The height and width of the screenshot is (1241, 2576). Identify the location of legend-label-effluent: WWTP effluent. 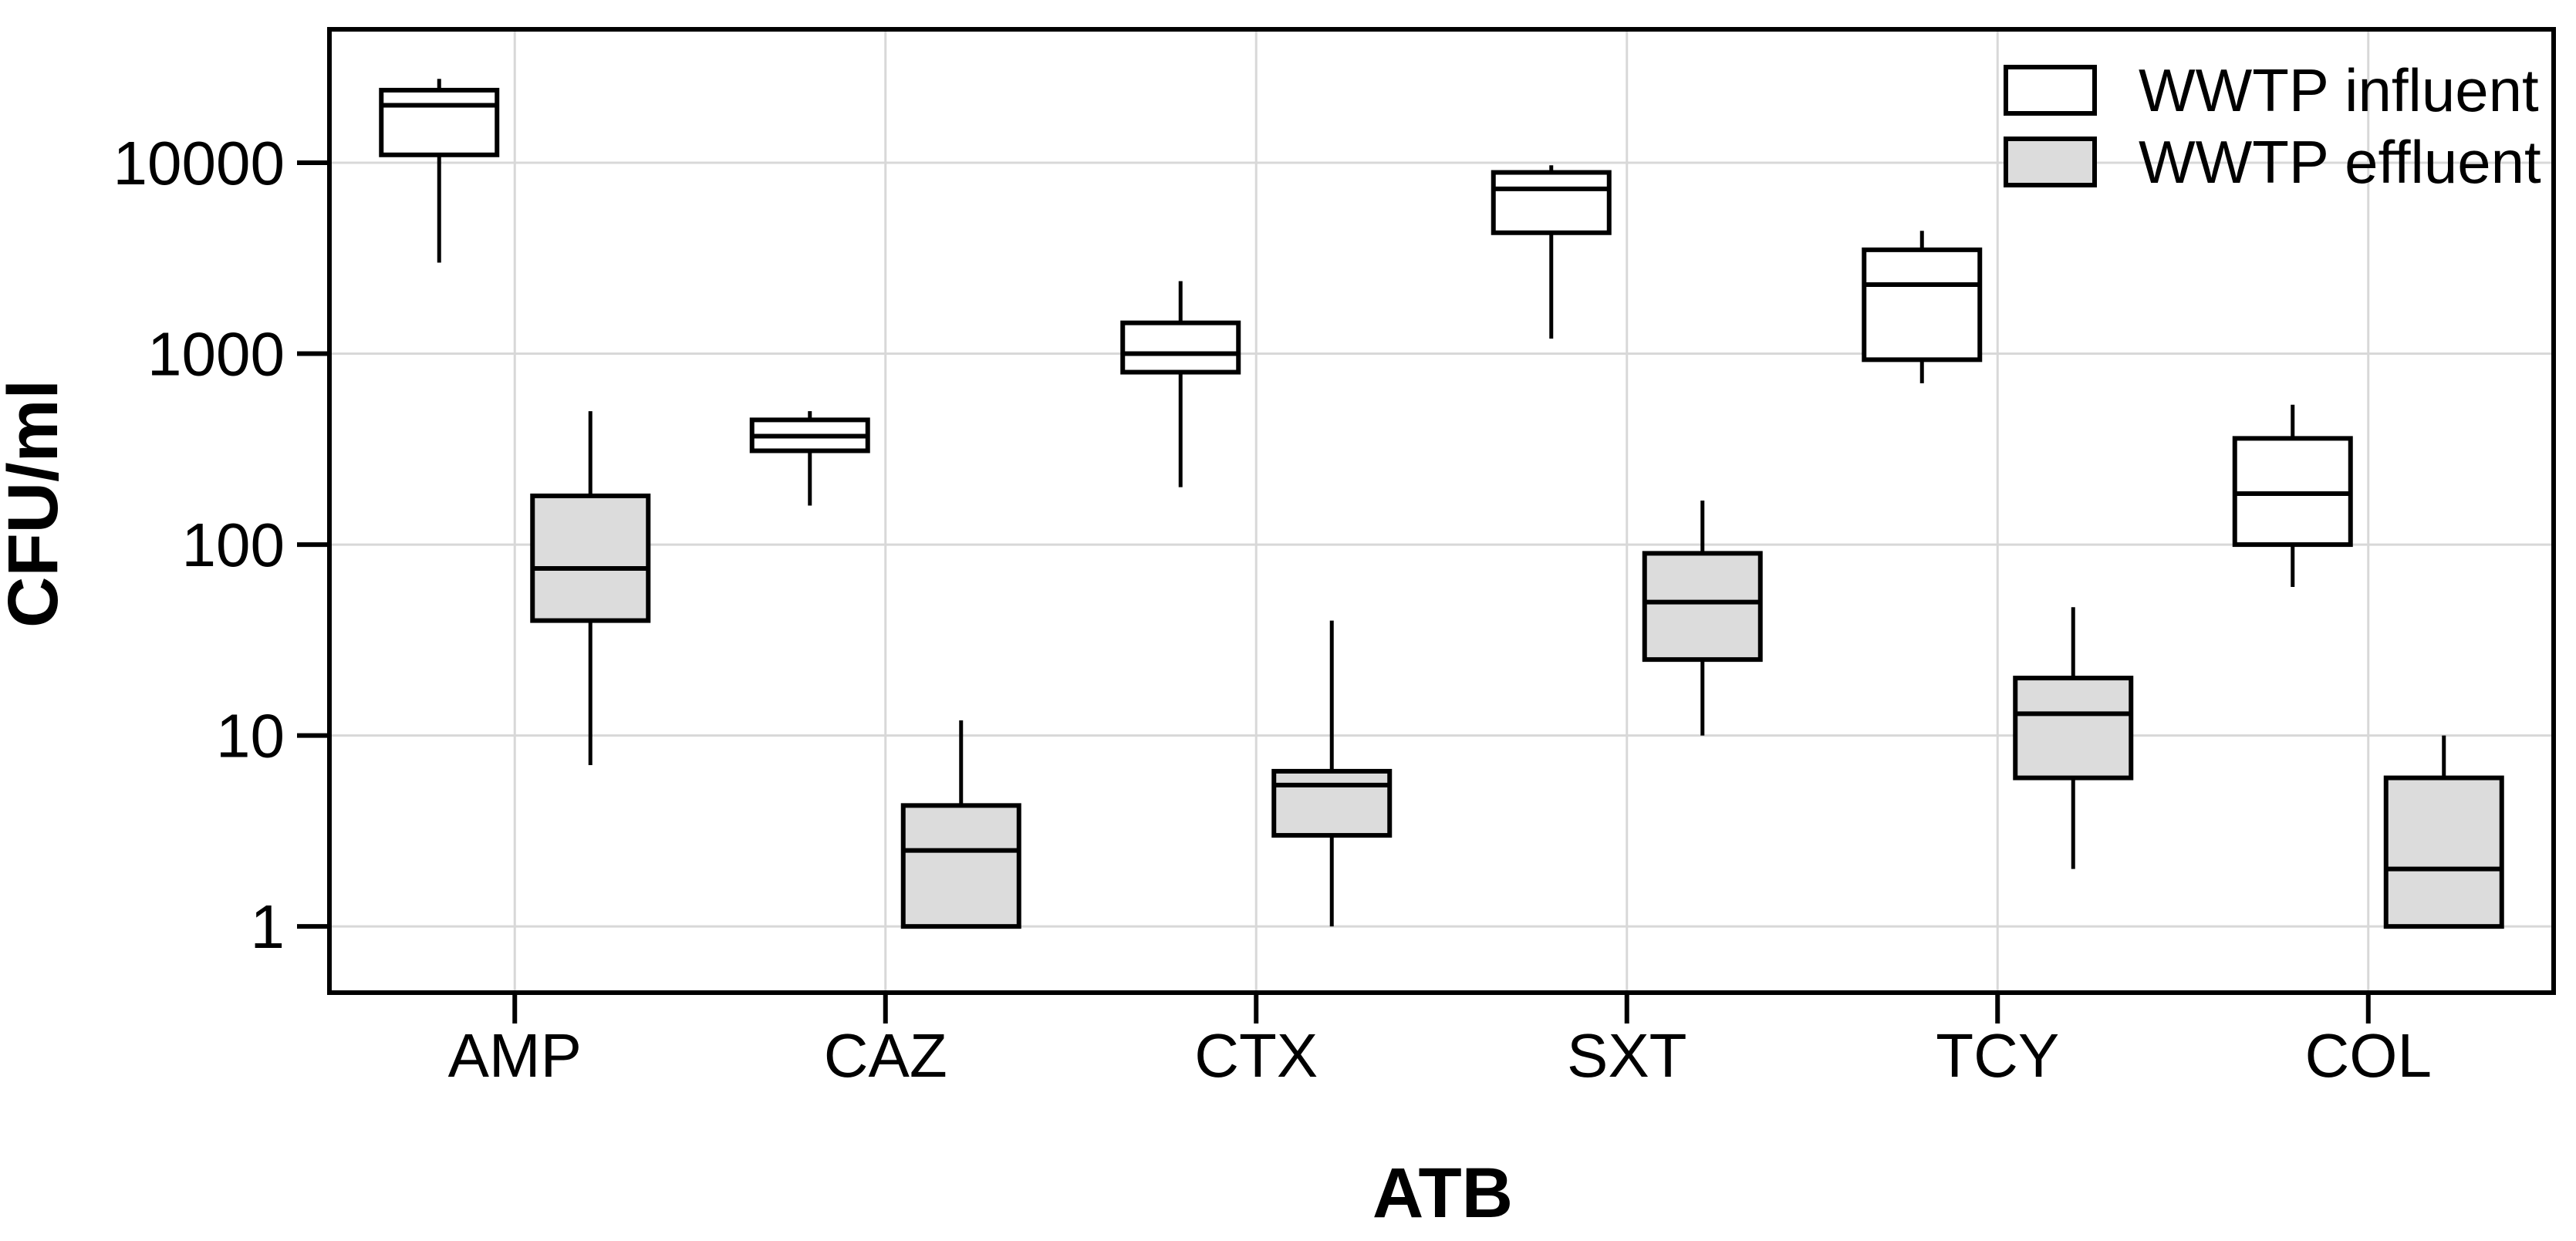
(2340, 162).